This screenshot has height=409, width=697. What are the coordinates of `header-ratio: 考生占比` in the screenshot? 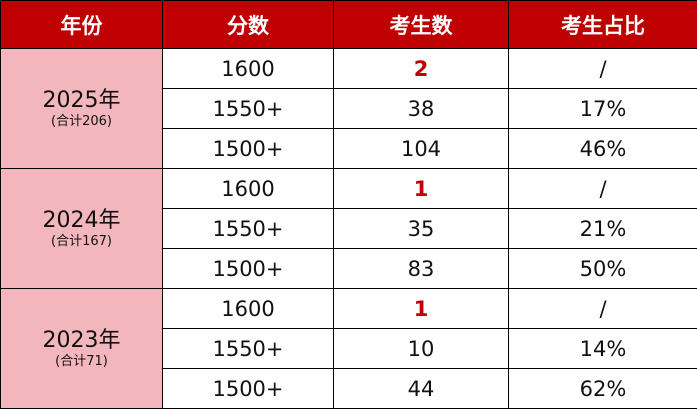 It's located at (602, 24).